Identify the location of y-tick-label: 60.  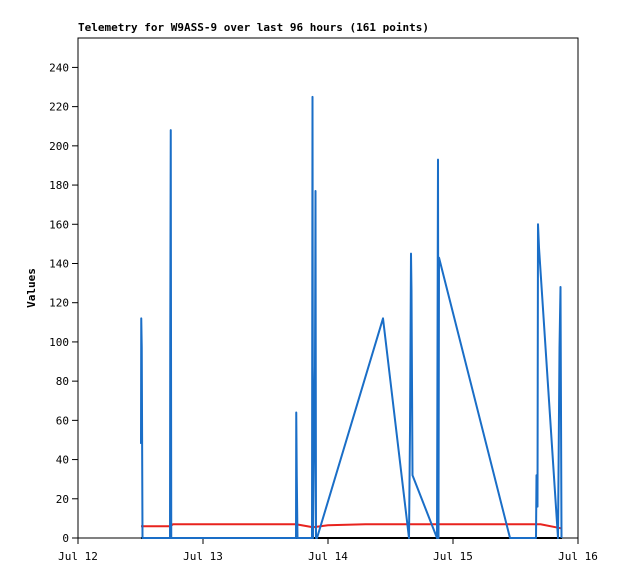
(62, 420).